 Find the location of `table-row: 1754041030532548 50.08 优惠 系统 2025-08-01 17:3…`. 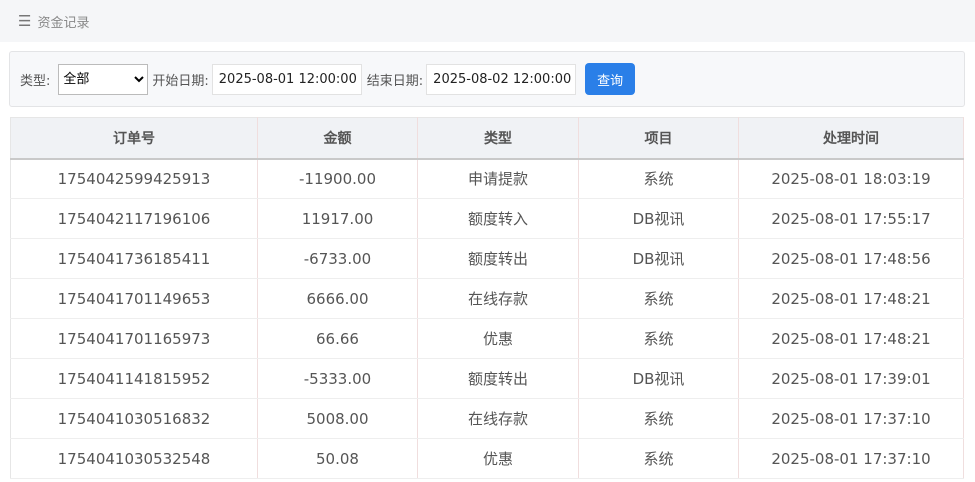

table-row: 1754041030532548 50.08 优惠 系统 2025-08-01 17:3… is located at coordinates (487, 458).